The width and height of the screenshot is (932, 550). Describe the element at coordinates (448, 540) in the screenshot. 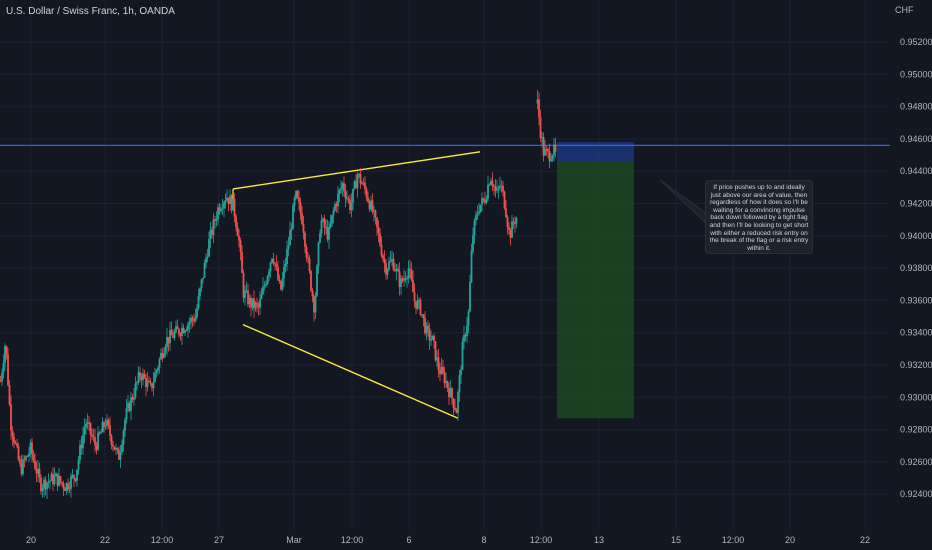

I see `time-axis: 20 22 12:00 27 Mar 12:00 6 8 12:00 13 15 12:00 20 22` at that location.